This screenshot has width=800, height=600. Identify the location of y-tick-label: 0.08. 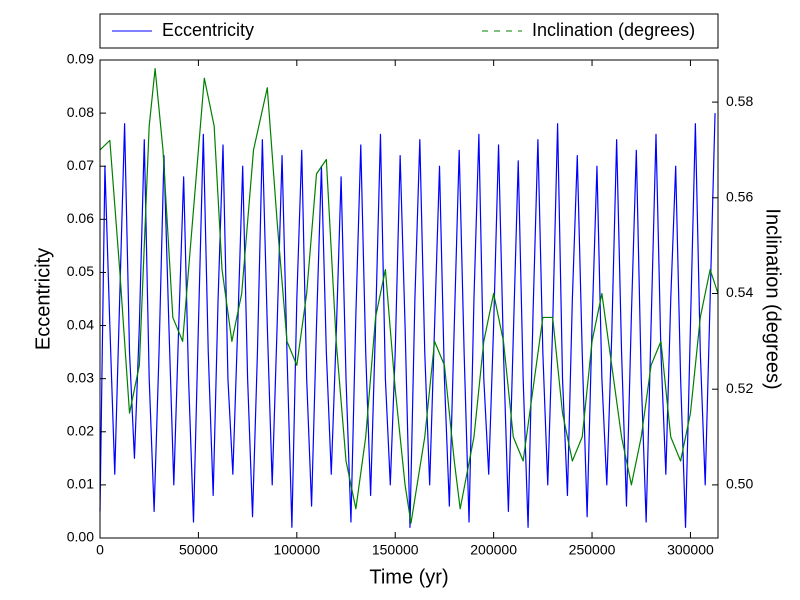
(80, 112).